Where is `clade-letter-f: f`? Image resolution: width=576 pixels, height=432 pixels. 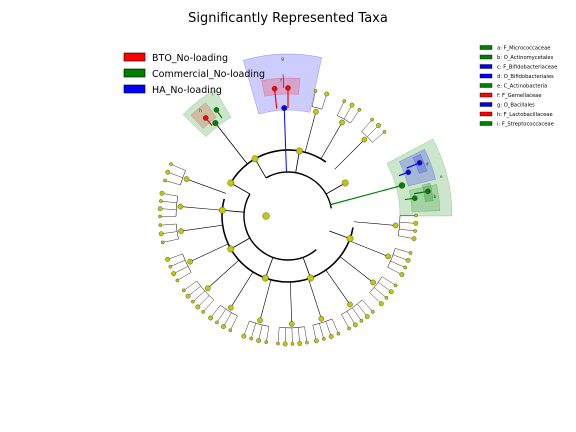 clade-letter-f: f is located at coordinates (281, 81).